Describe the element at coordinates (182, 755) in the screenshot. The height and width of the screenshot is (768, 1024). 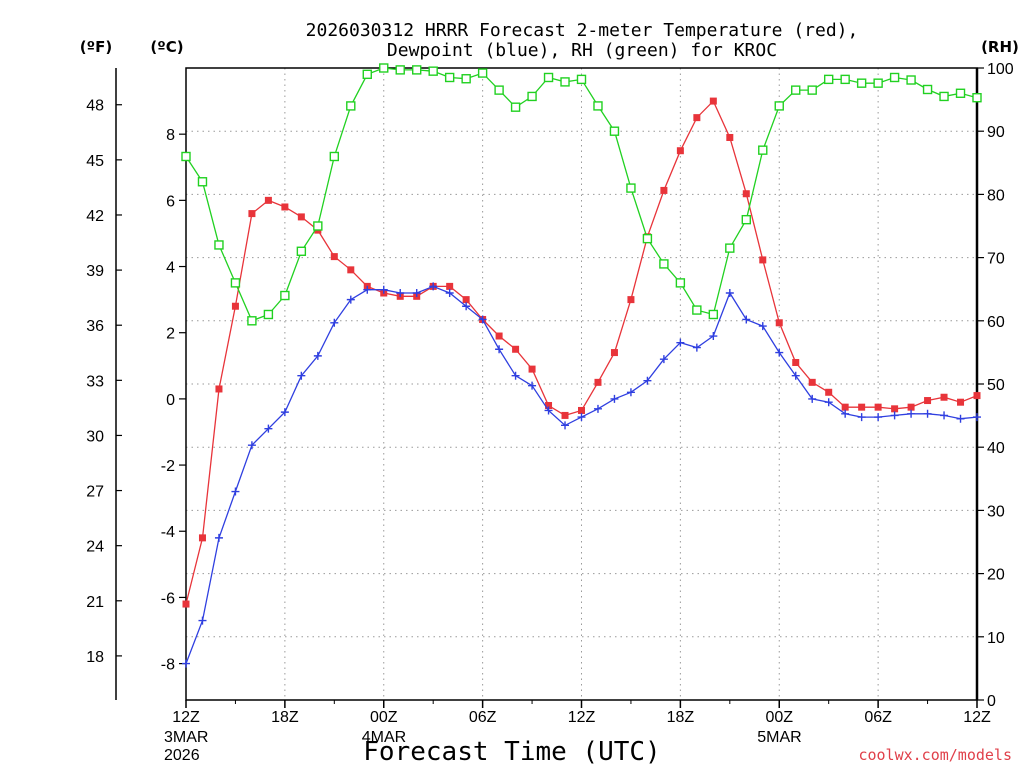
I see `x-year-label: 2026` at that location.